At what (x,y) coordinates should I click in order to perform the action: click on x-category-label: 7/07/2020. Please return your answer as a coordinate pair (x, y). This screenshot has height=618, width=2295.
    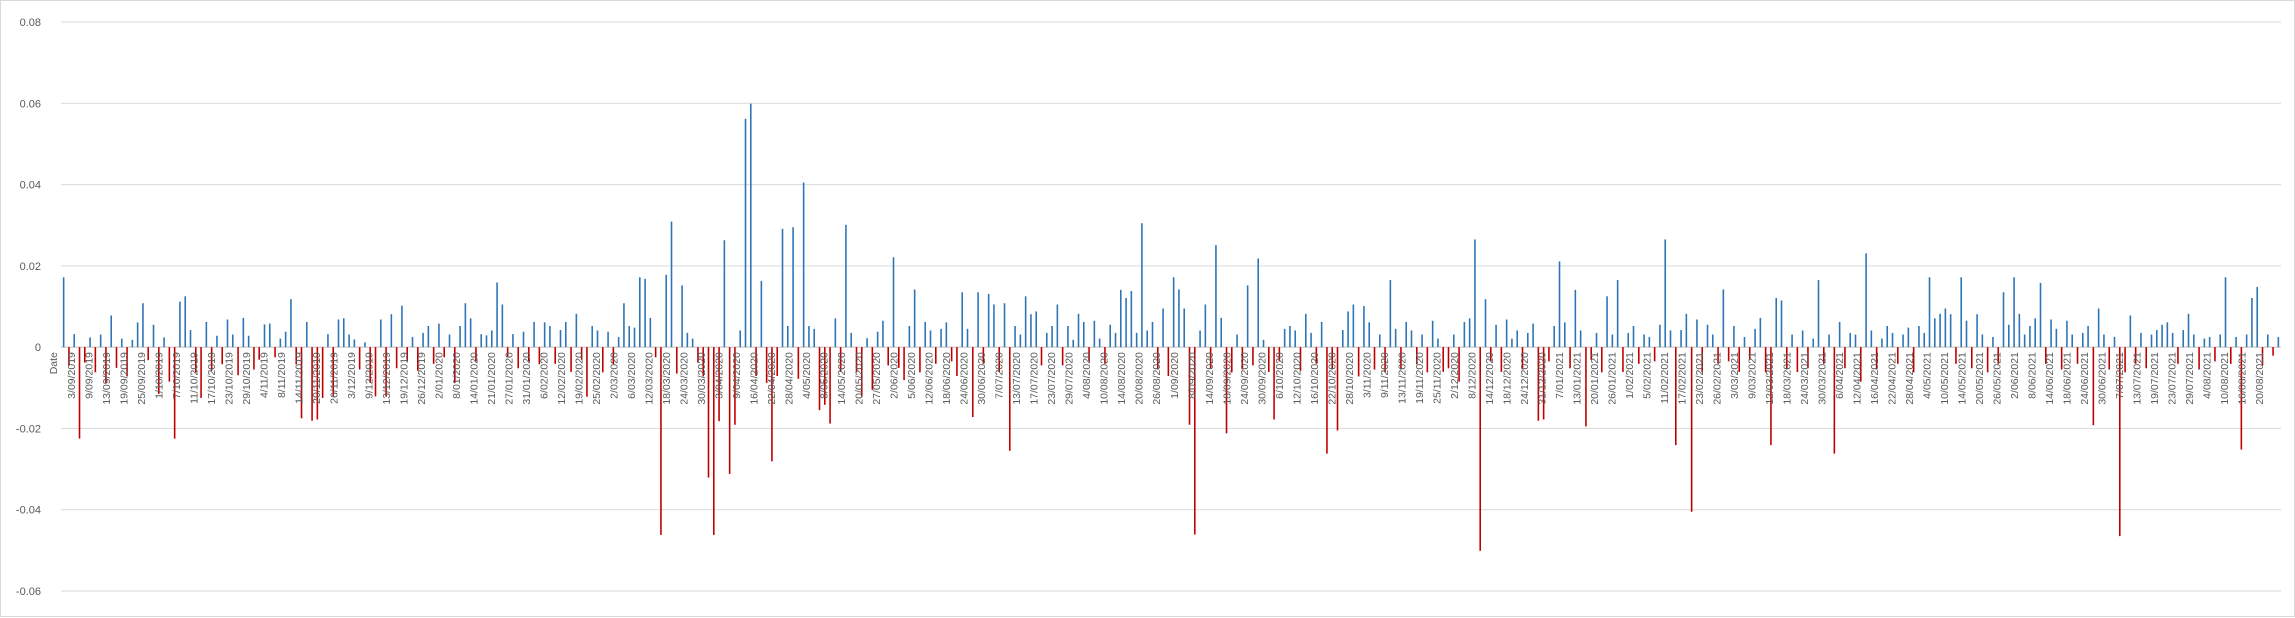
    Looking at the image, I should click on (1000, 375).